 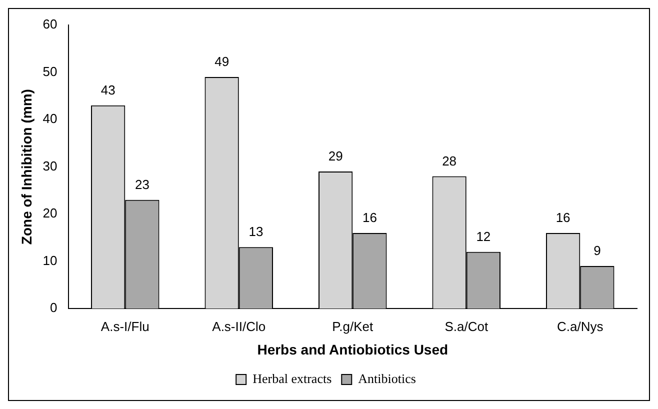 I want to click on y-tick-label: 10, so click(x=50, y=260).